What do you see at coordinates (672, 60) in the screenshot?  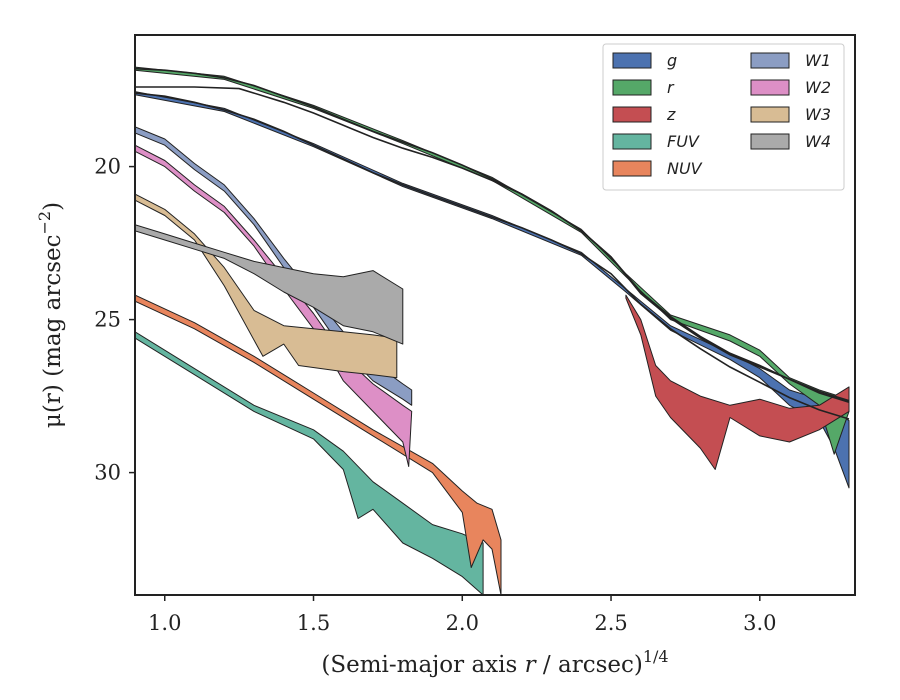 I see `legend-label-g: g` at bounding box center [672, 60].